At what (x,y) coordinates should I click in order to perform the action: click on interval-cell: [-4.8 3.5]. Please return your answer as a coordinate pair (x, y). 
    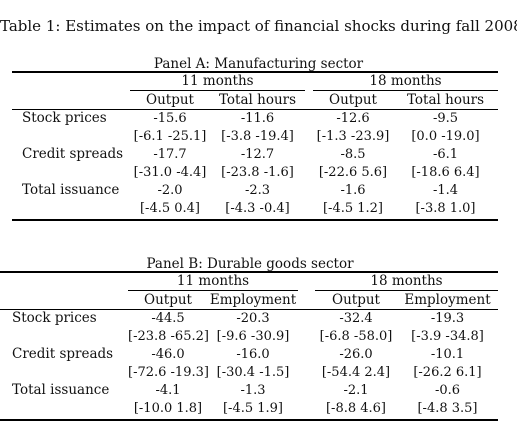
    Looking at the image, I should click on (447, 408).